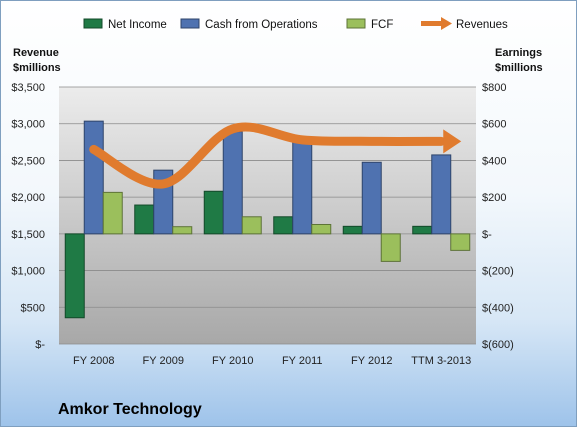  Describe the element at coordinates (163, 361) in the screenshot. I see `x-tick-label: FY 2009` at that location.